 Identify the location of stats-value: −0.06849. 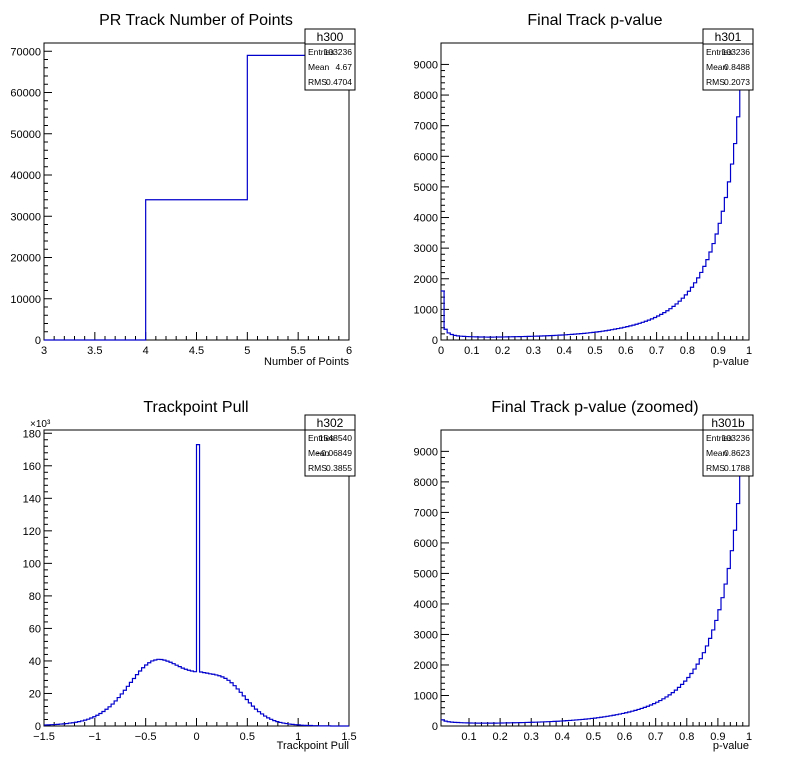
(334, 453).